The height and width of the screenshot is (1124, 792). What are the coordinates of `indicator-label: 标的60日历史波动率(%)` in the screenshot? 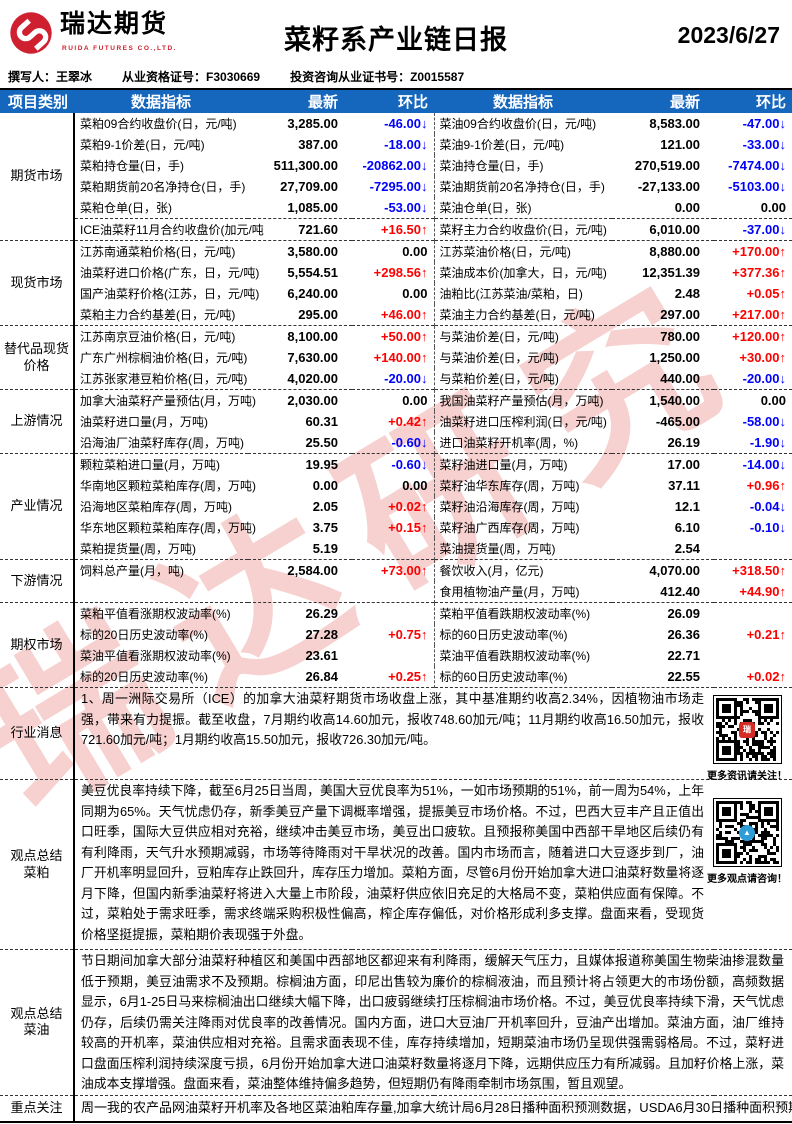 It's located at (522, 634).